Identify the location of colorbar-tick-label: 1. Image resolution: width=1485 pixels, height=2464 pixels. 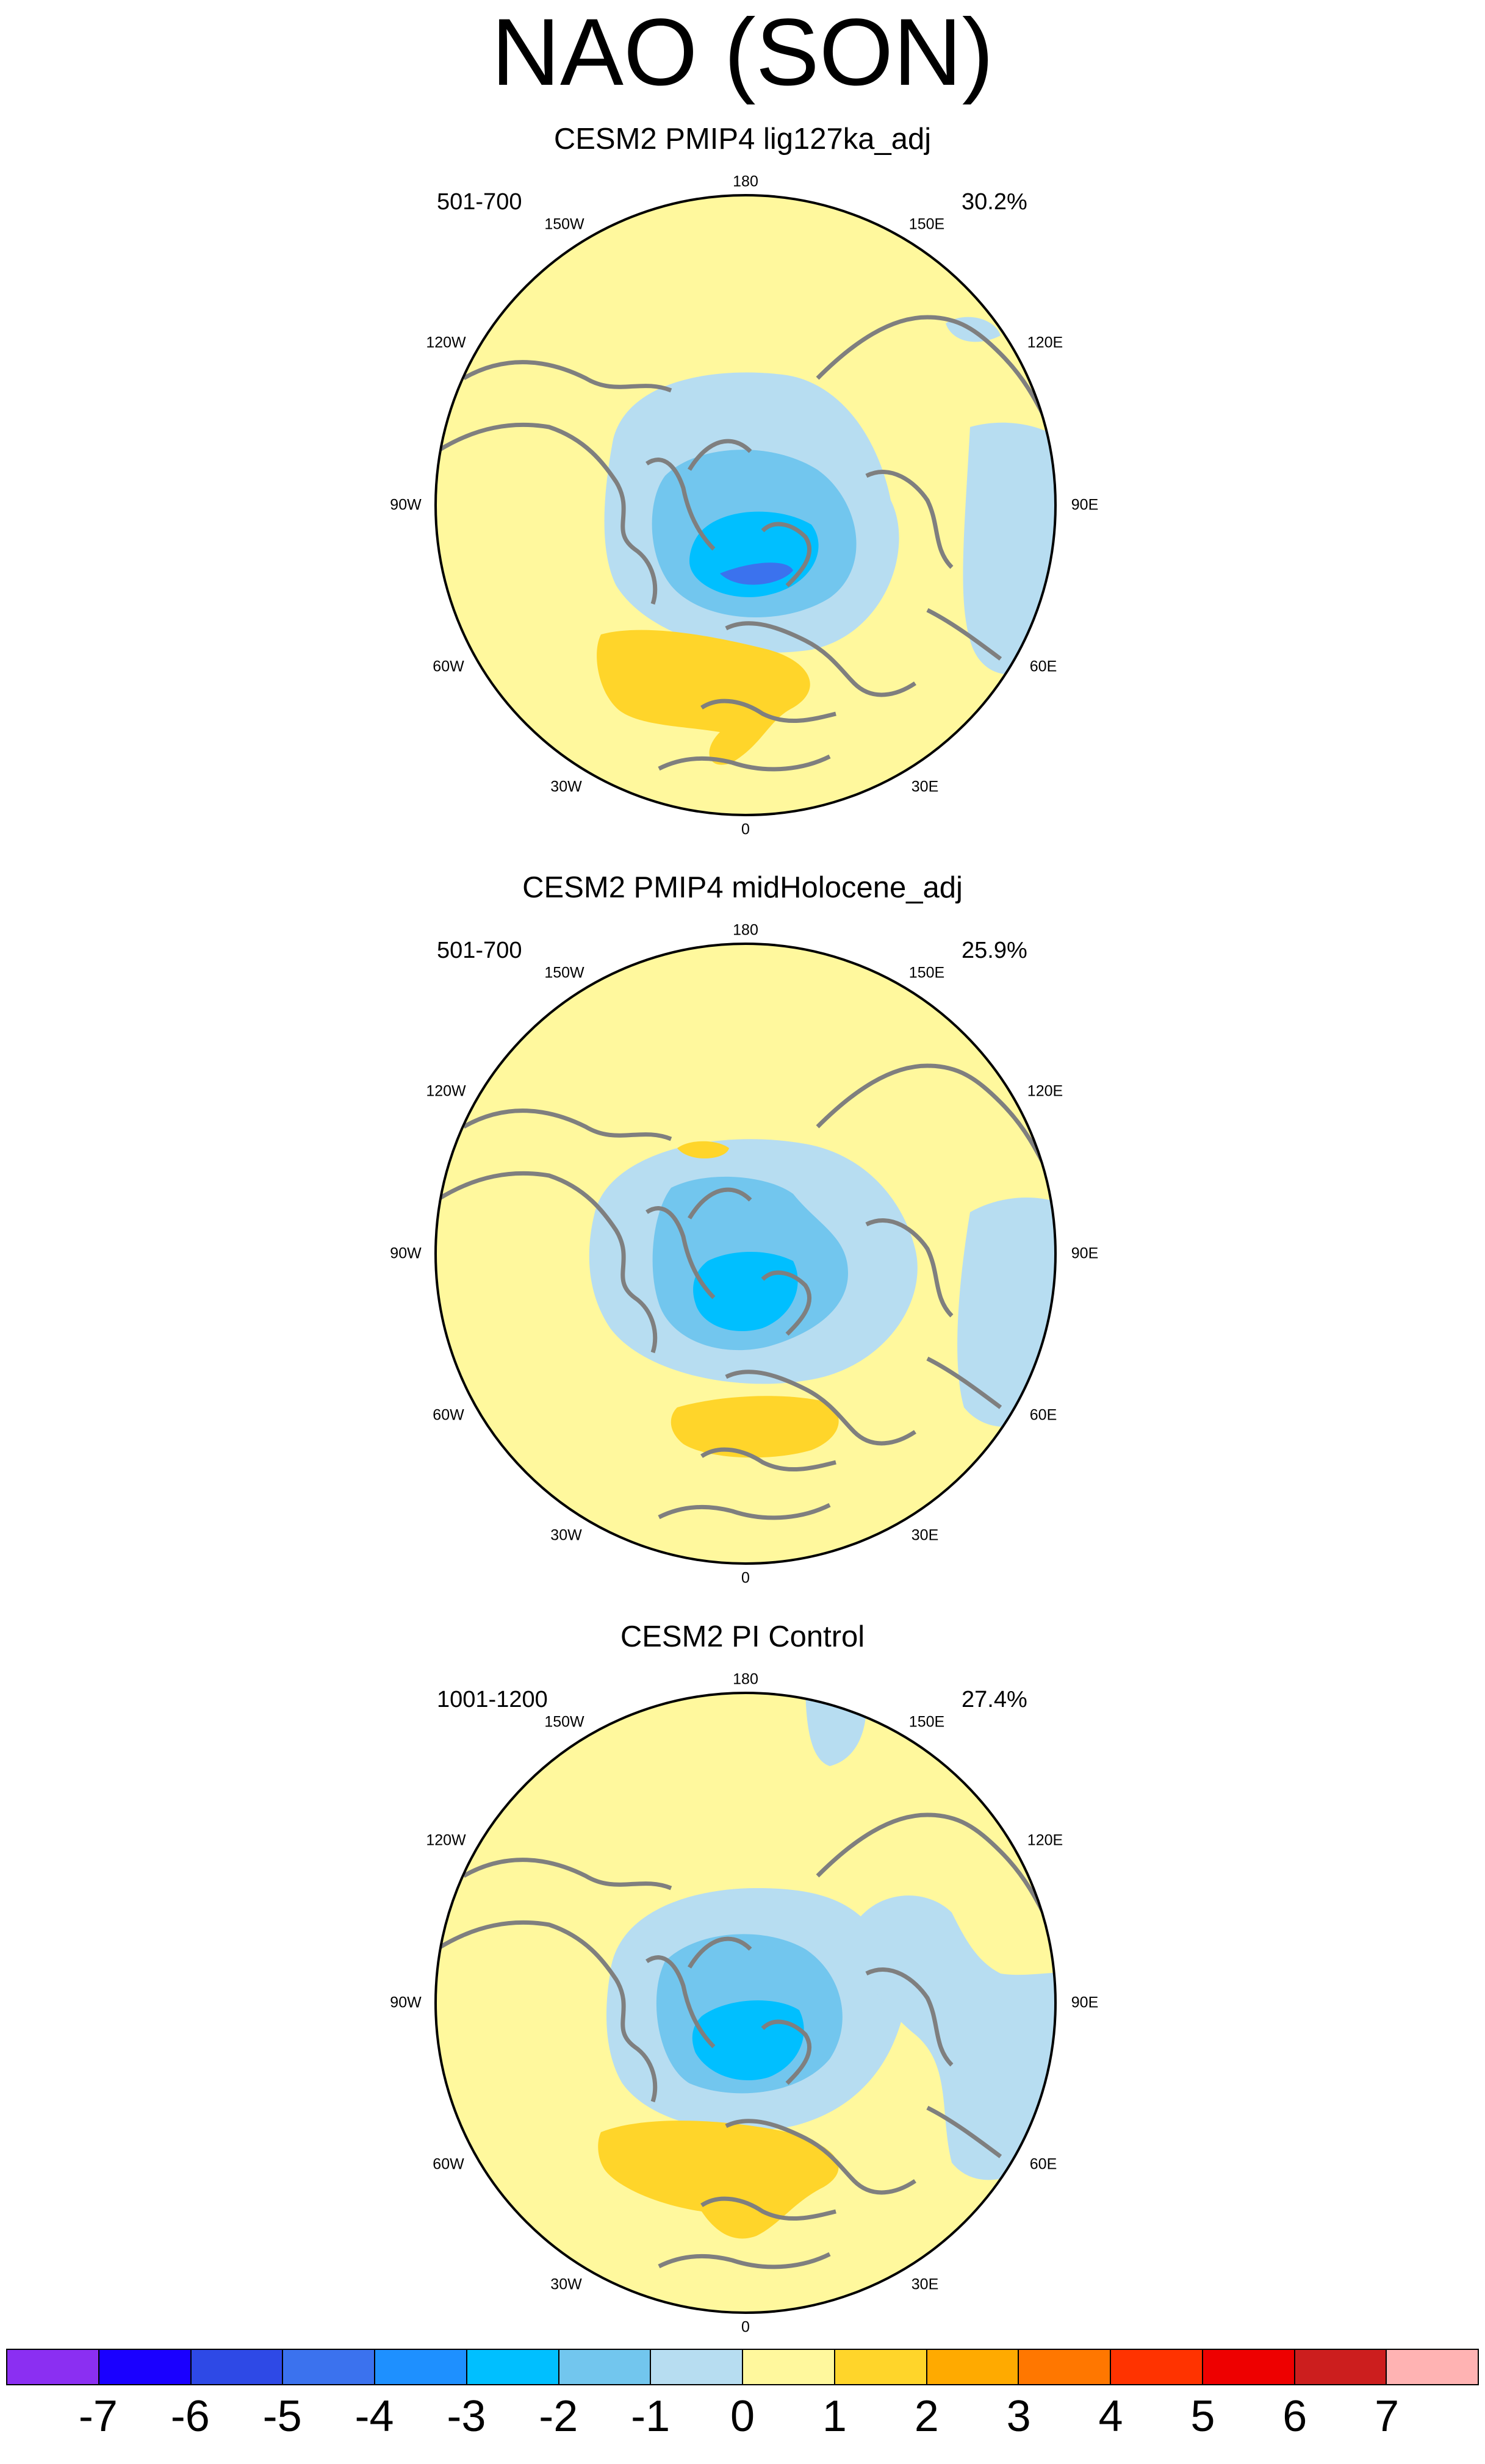
(835, 2416).